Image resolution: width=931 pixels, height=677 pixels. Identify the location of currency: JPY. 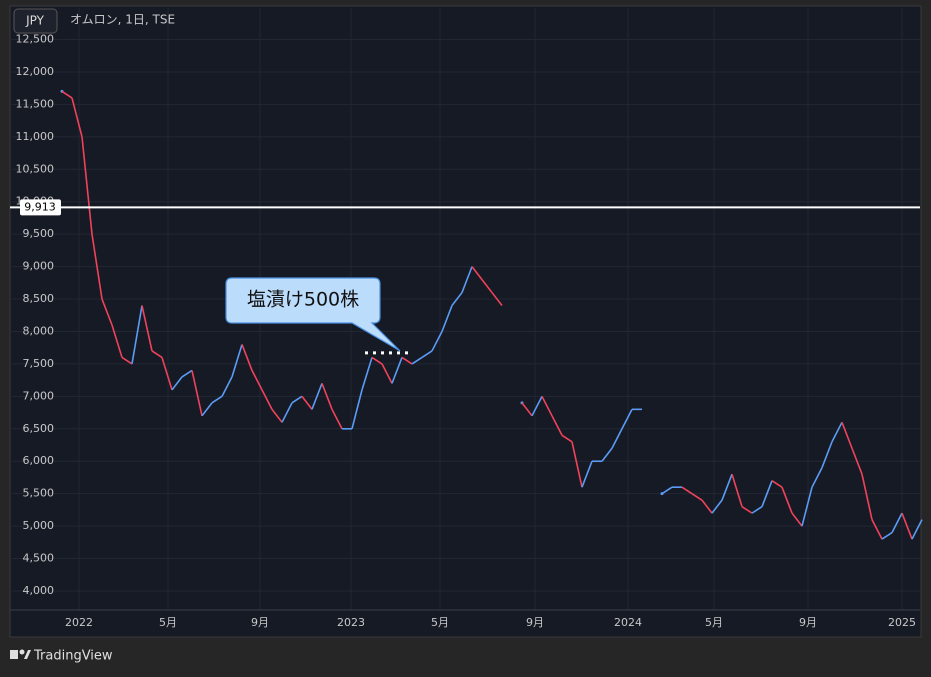
(35, 21).